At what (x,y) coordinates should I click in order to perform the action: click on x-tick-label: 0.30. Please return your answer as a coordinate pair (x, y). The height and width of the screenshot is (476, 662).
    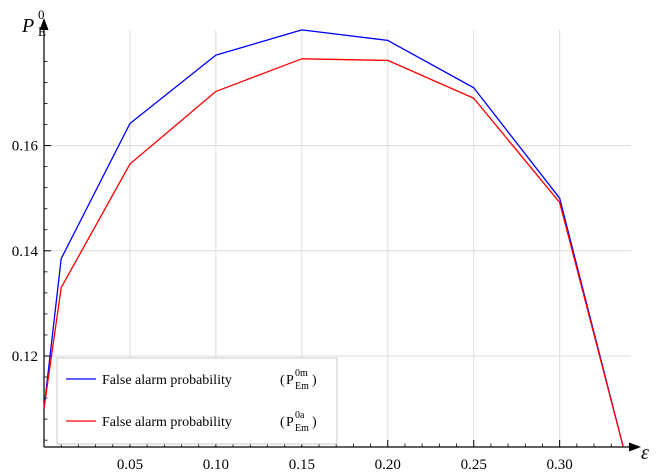
    Looking at the image, I should click on (560, 465).